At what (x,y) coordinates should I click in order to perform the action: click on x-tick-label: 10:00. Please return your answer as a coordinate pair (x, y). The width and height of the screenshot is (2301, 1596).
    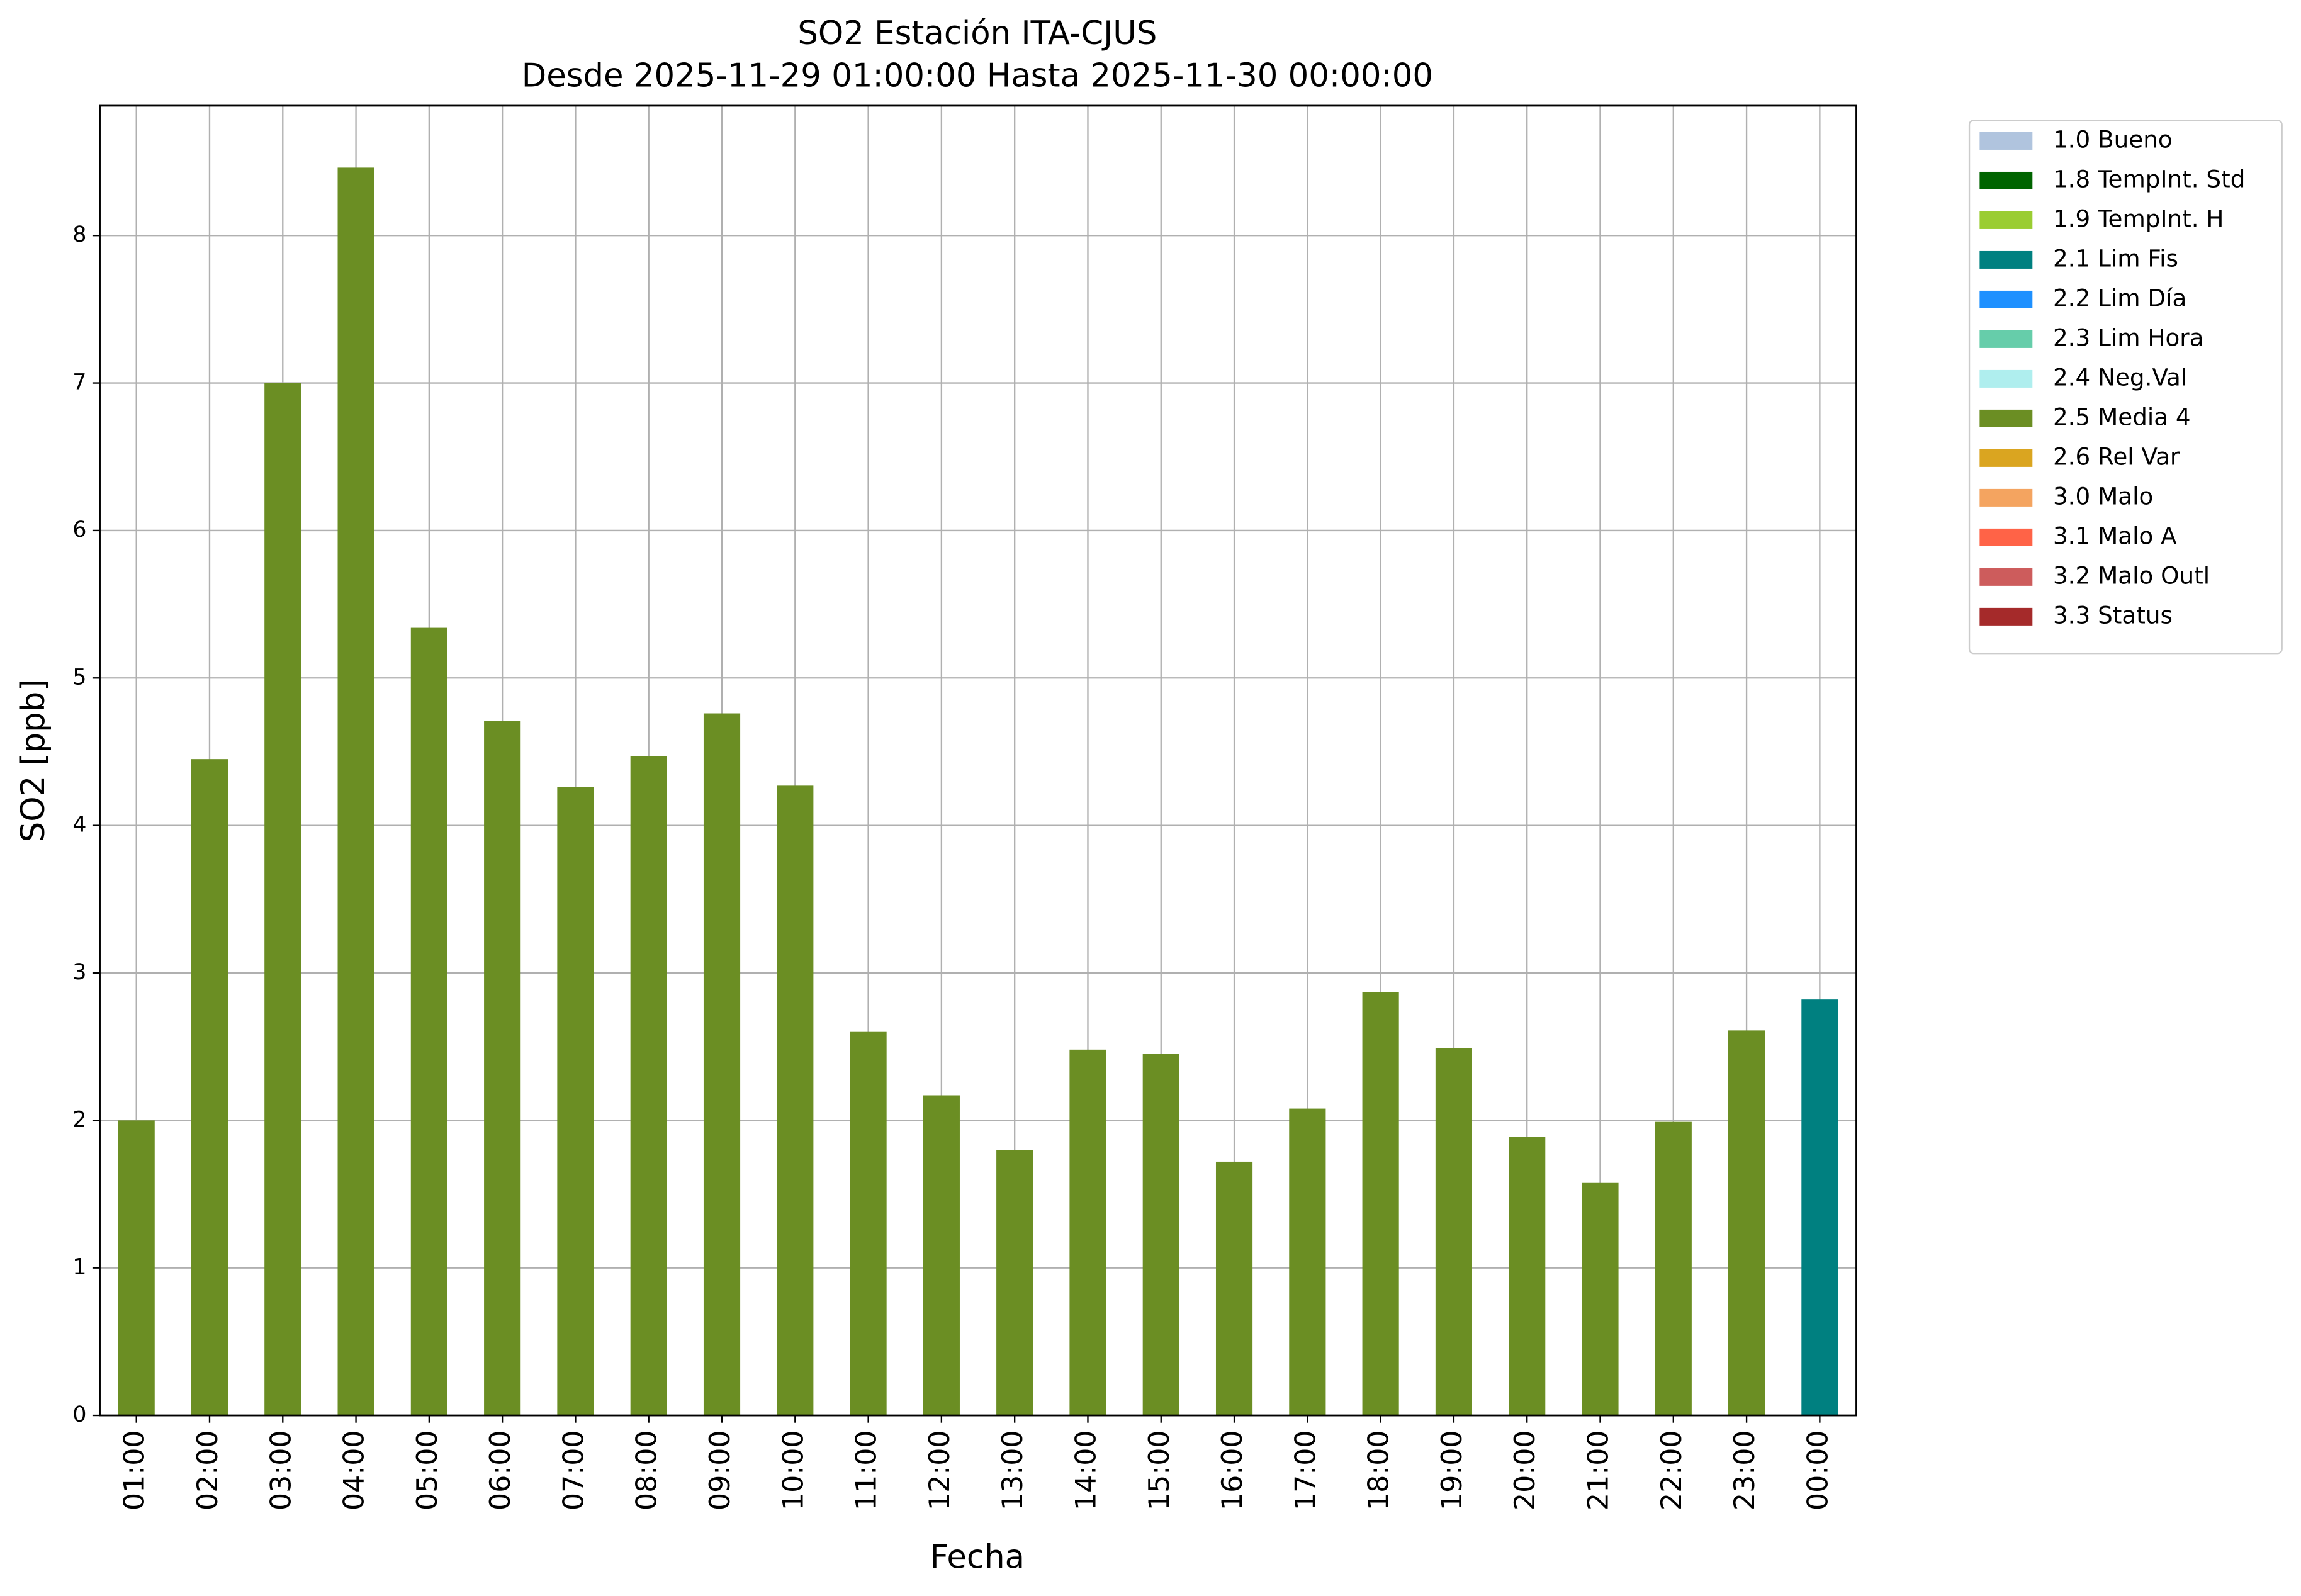
    Looking at the image, I should click on (793, 1470).